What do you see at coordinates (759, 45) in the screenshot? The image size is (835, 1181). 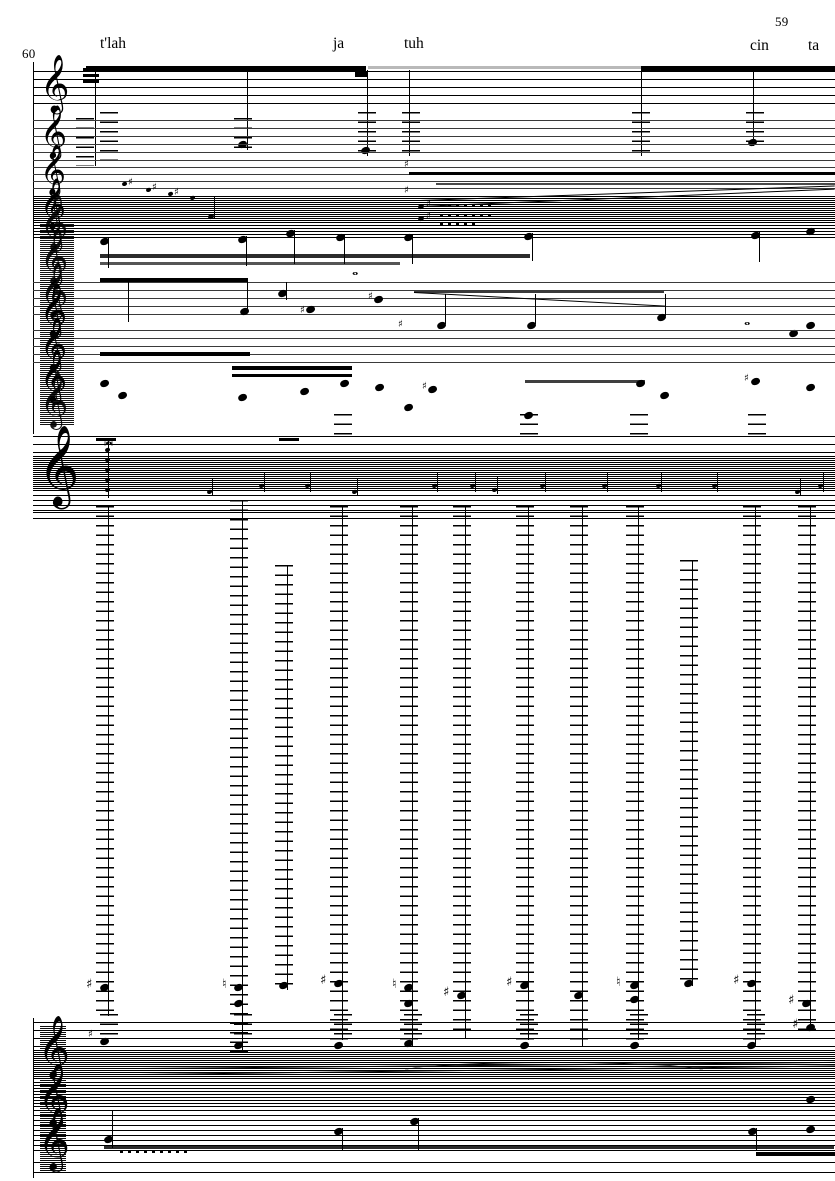 I see `lyric-cin: cin` at bounding box center [759, 45].